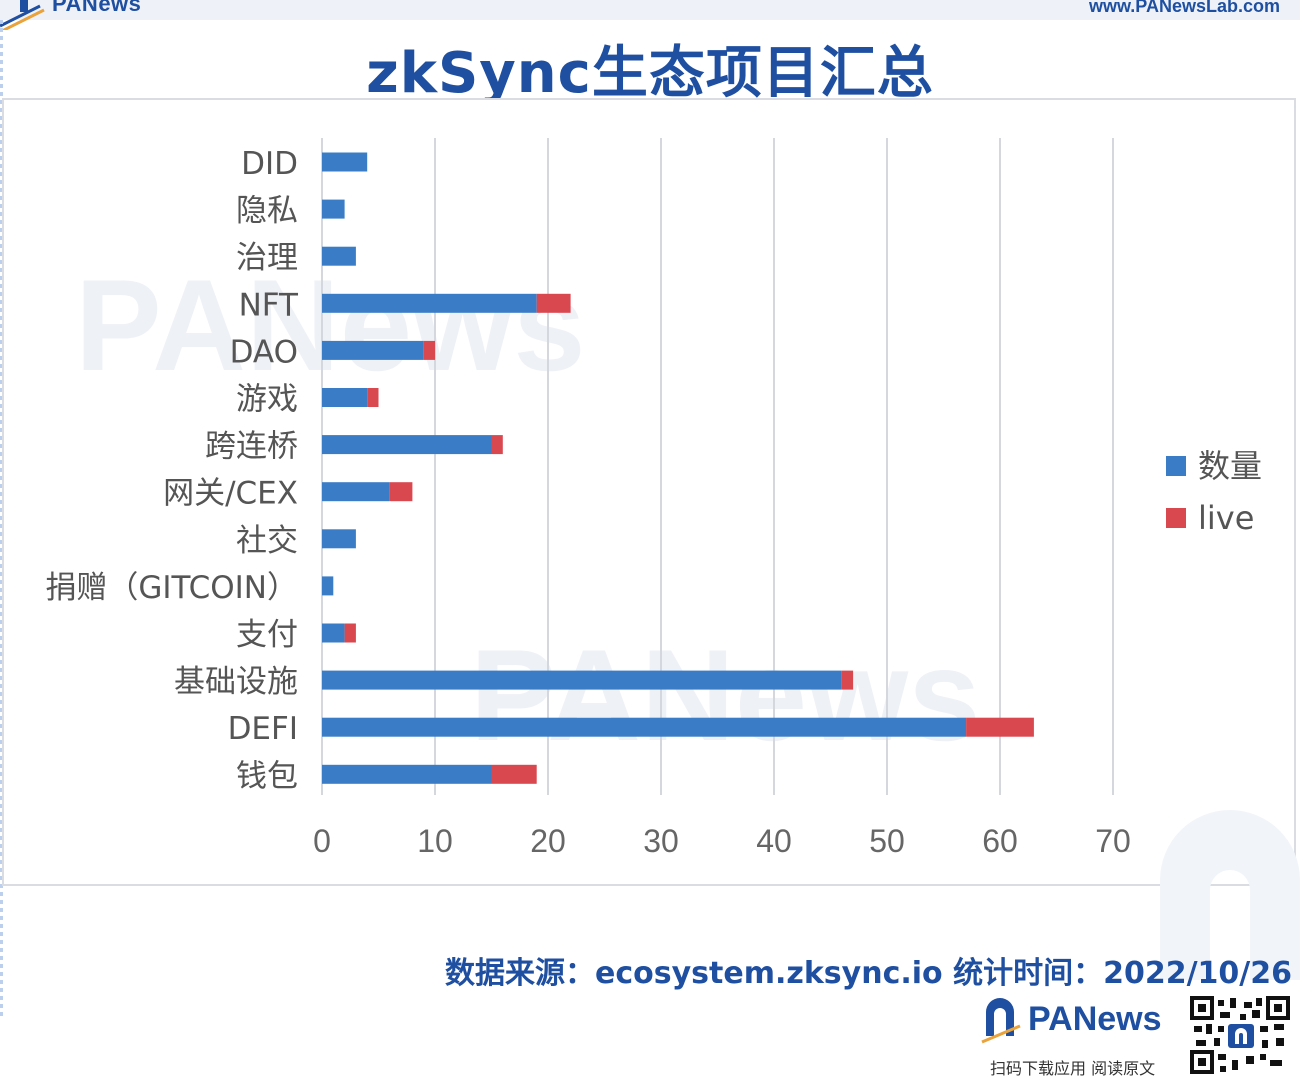  Describe the element at coordinates (435, 841) in the screenshot. I see `x-tick-label: 10` at that location.